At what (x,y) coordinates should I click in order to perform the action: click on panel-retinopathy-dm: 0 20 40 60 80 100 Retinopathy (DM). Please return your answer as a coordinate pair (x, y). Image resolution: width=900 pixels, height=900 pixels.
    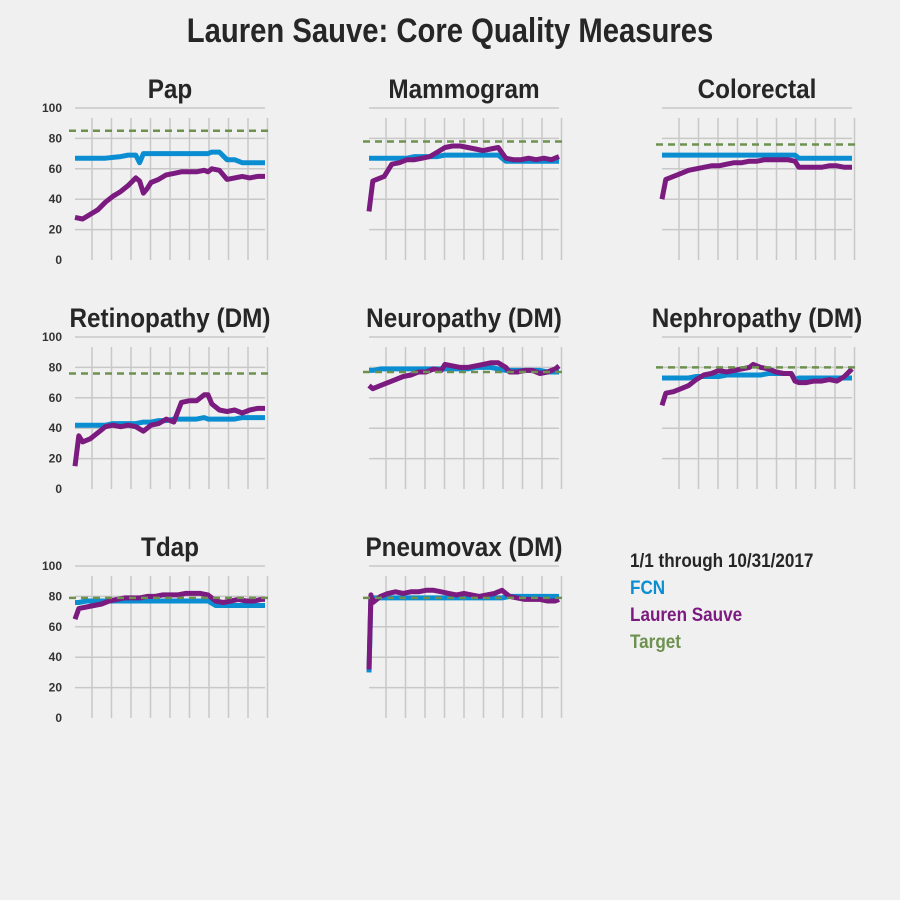
    Looking at the image, I should click on (156, 400).